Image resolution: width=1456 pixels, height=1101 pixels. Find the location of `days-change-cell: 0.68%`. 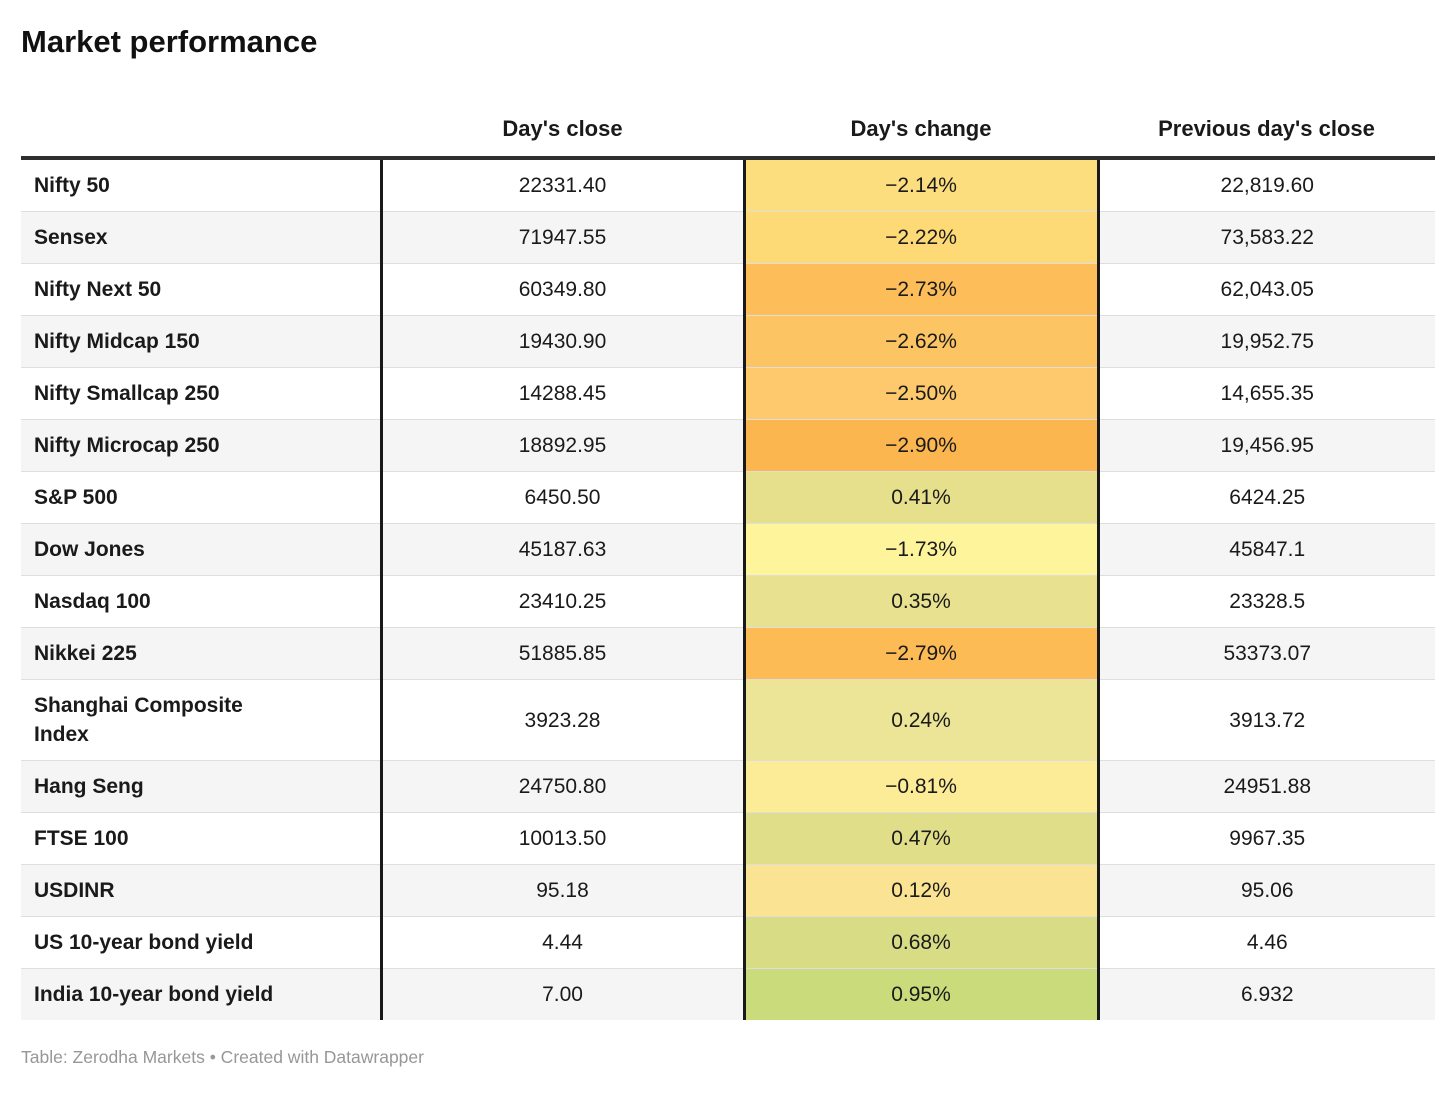

days-change-cell: 0.68% is located at coordinates (921, 942).